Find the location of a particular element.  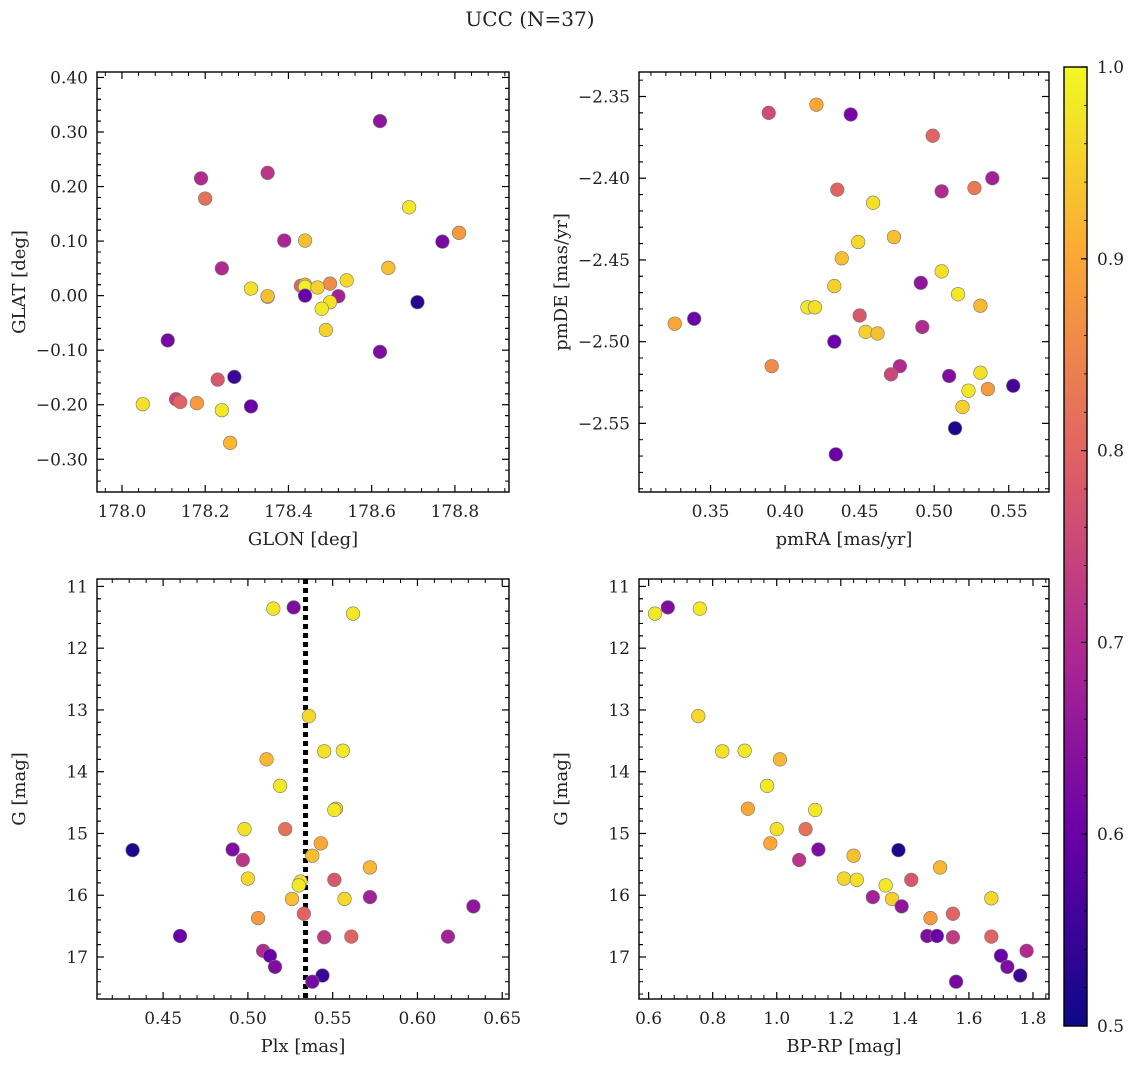

x-axis-label: GLON [deg] is located at coordinates (303, 539).